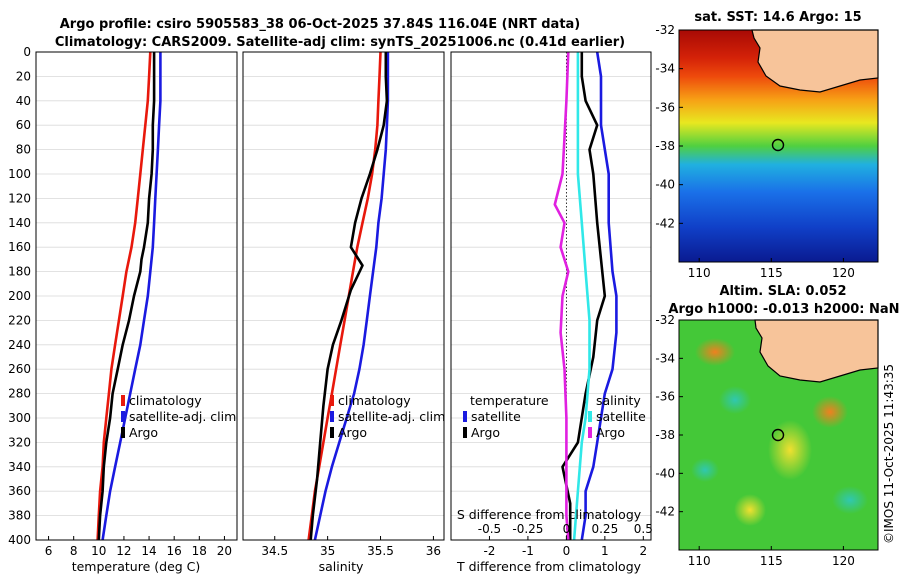 This screenshot has height=580, width=900. What do you see at coordinates (610, 432) in the screenshot?
I see `legend-s-argo: Argo` at bounding box center [610, 432].